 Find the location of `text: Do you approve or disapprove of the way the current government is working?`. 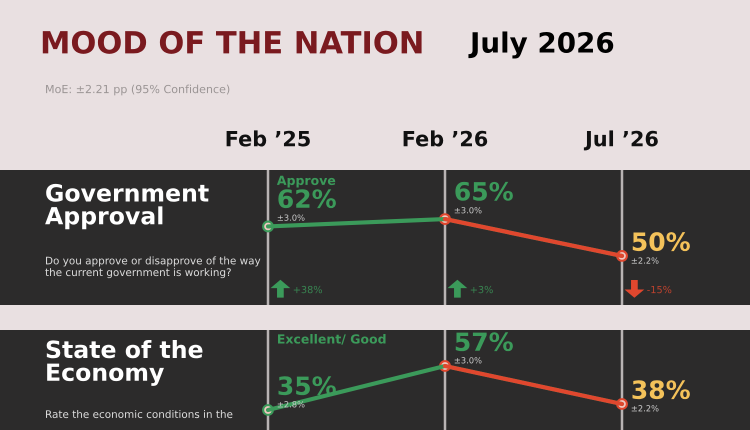

text: Do you approve or disapprove of the way the current government is working? is located at coordinates (152, 267).